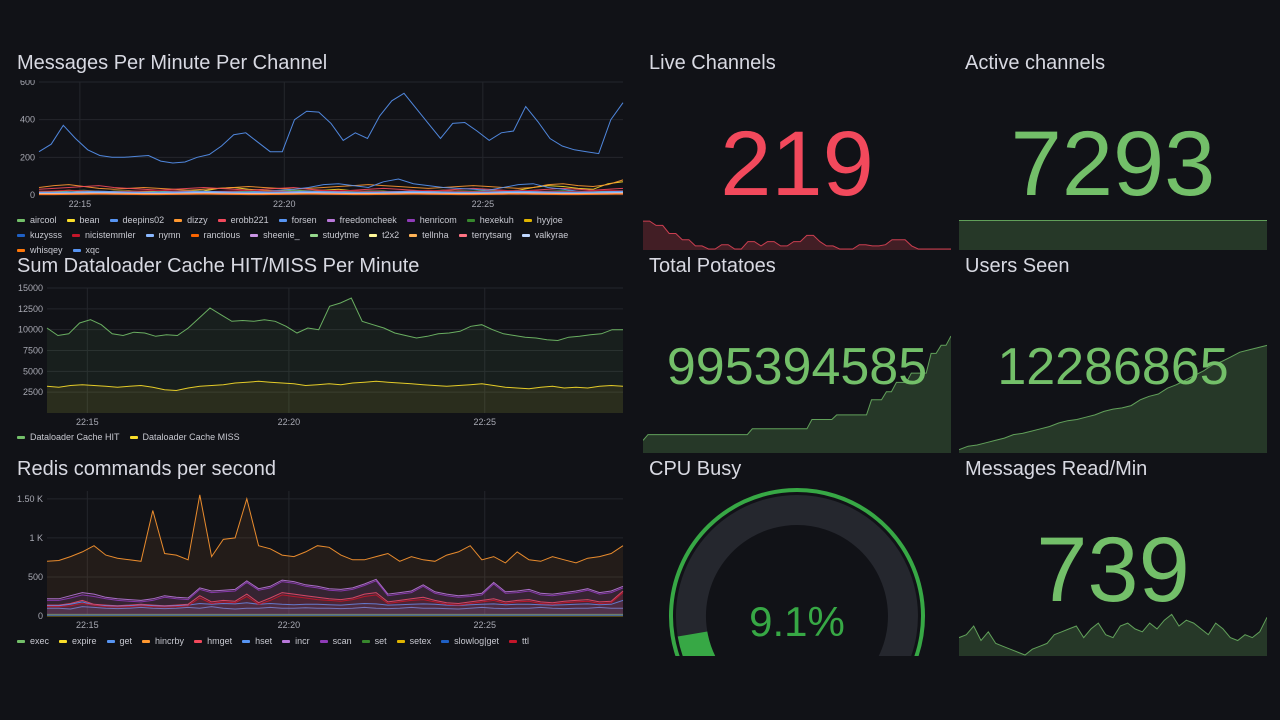 The height and width of the screenshot is (720, 1280). What do you see at coordinates (35, 577) in the screenshot?
I see `y-tick-label: 500` at bounding box center [35, 577].